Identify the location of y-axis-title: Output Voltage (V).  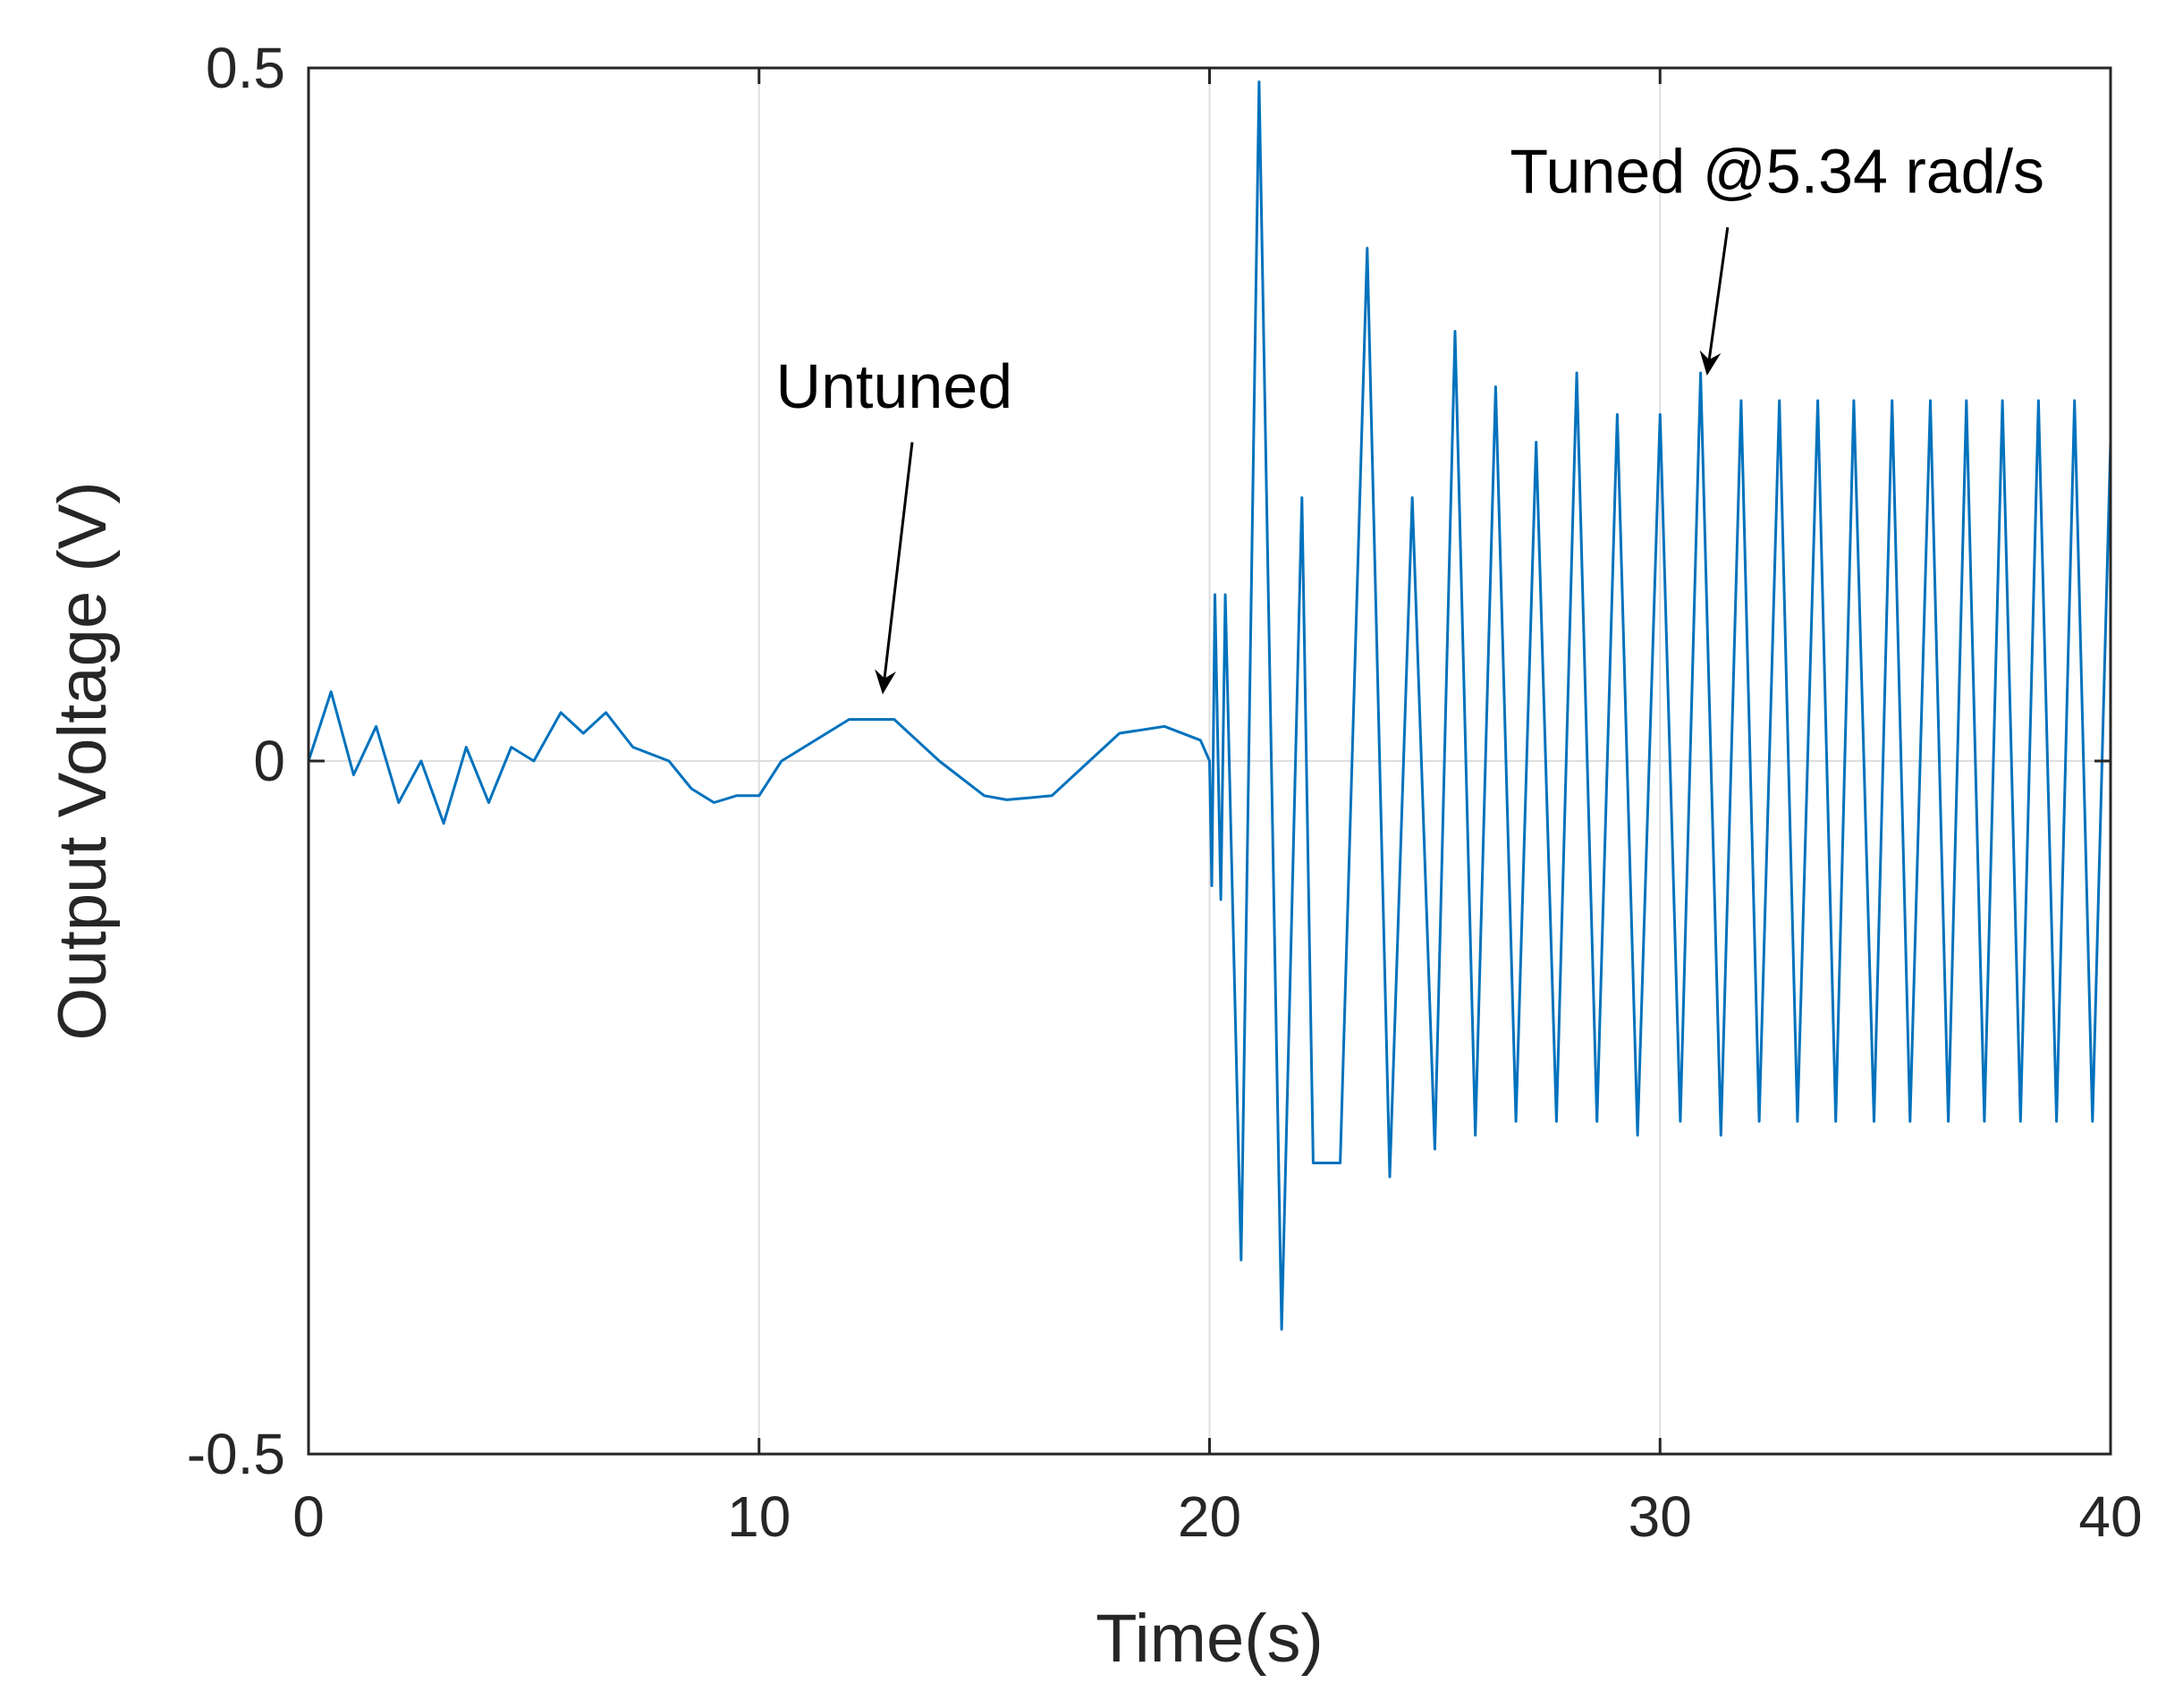
(83, 761).